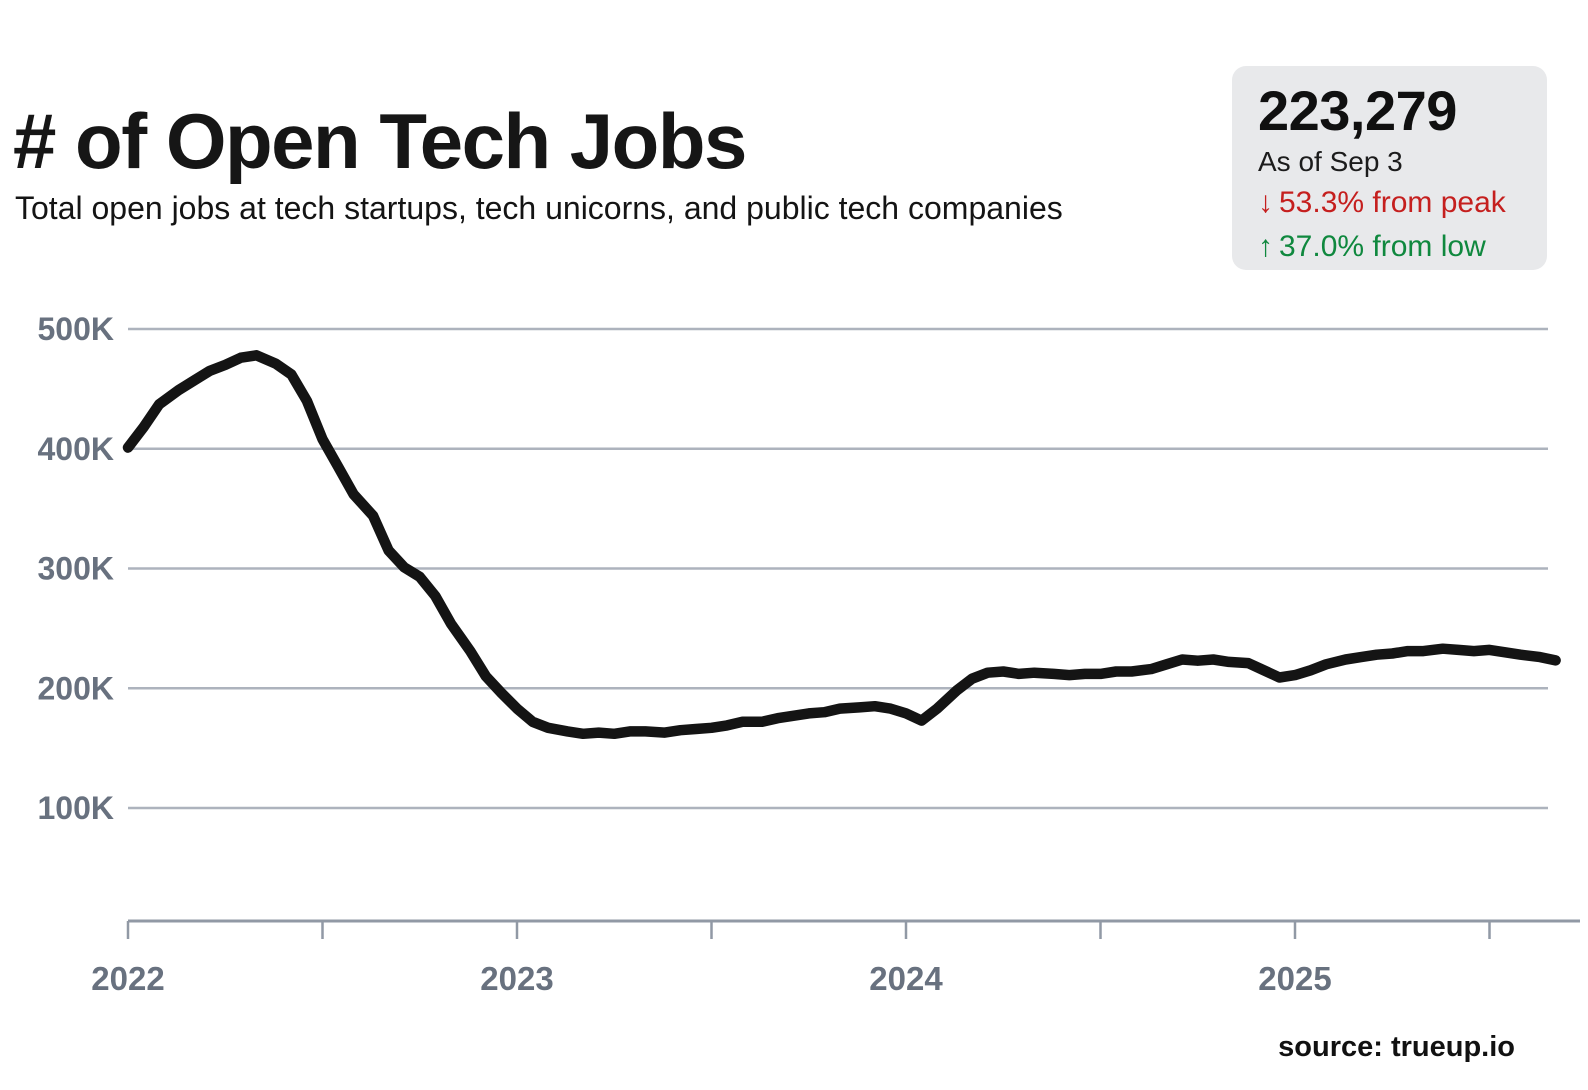 The height and width of the screenshot is (1090, 1588). Describe the element at coordinates (1382, 247) in the screenshot. I see `from-low-text: 37.0% from low` at that location.